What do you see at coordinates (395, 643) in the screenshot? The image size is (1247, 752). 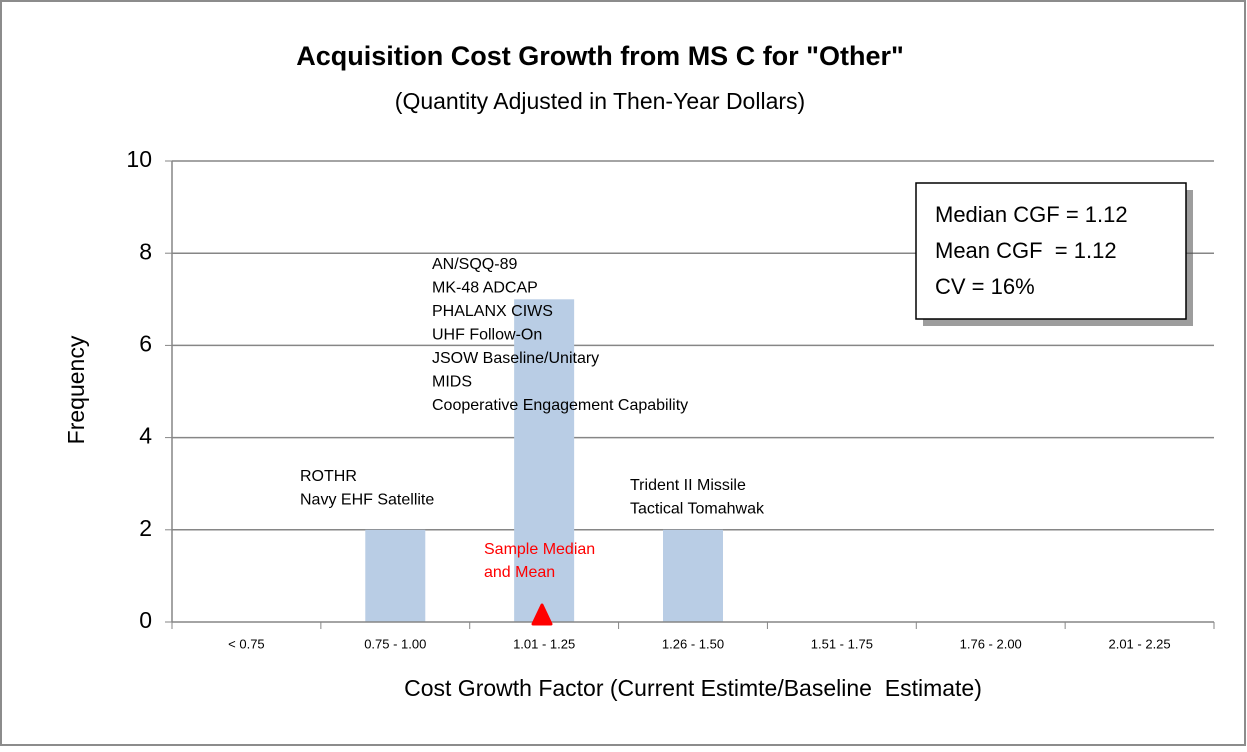 I see `x-tick-label: 0.75 - 1.00` at bounding box center [395, 643].